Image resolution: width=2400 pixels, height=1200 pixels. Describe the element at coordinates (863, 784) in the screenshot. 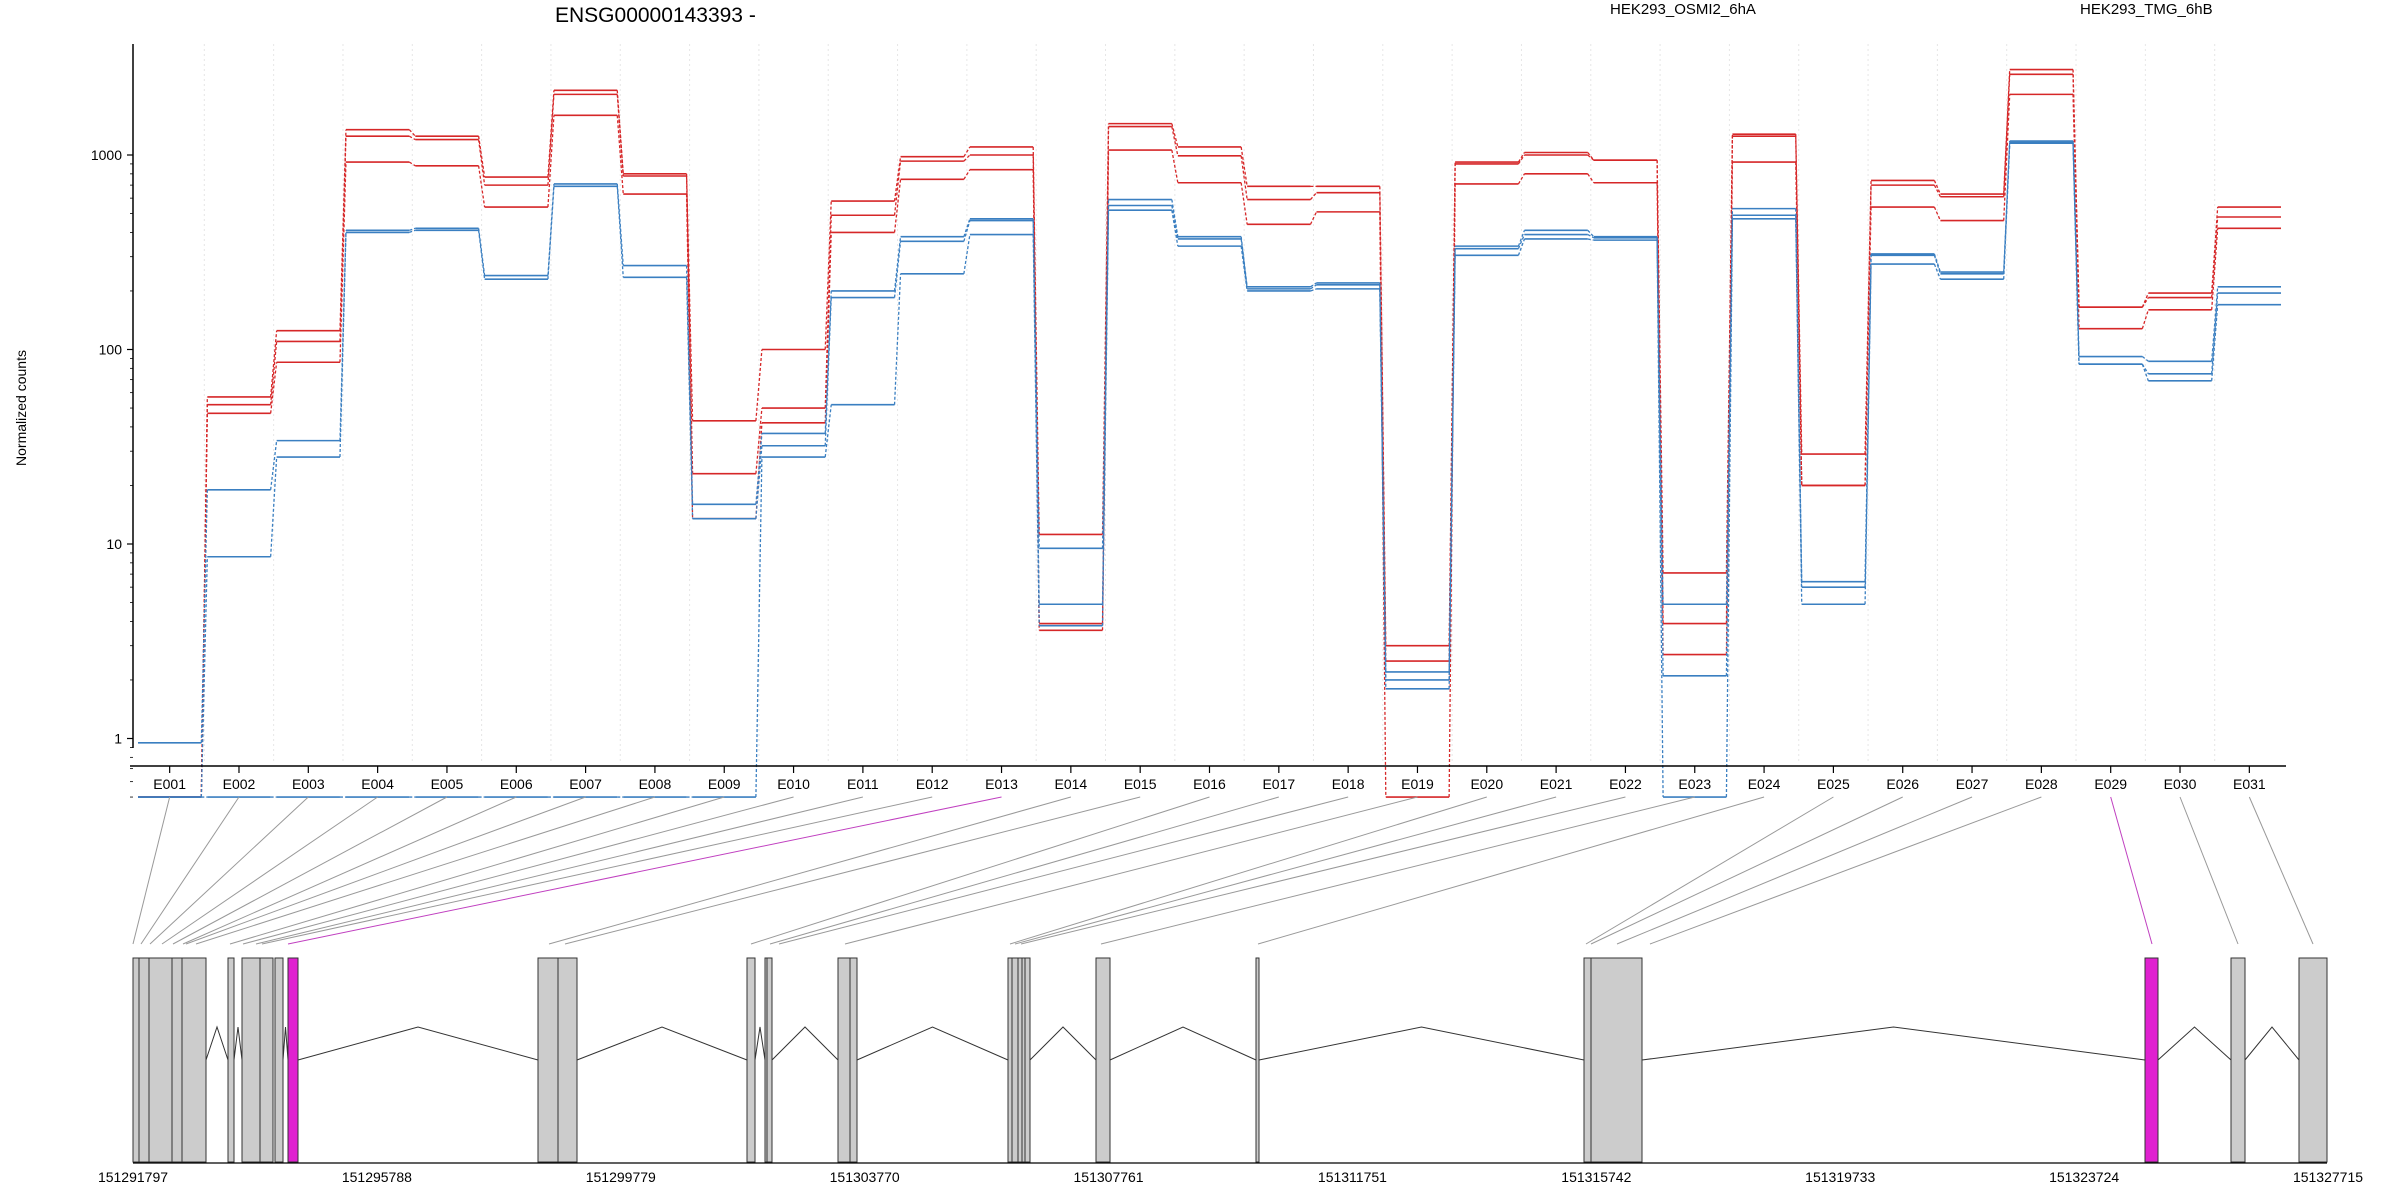

I see `x-tick-label: E011` at that location.